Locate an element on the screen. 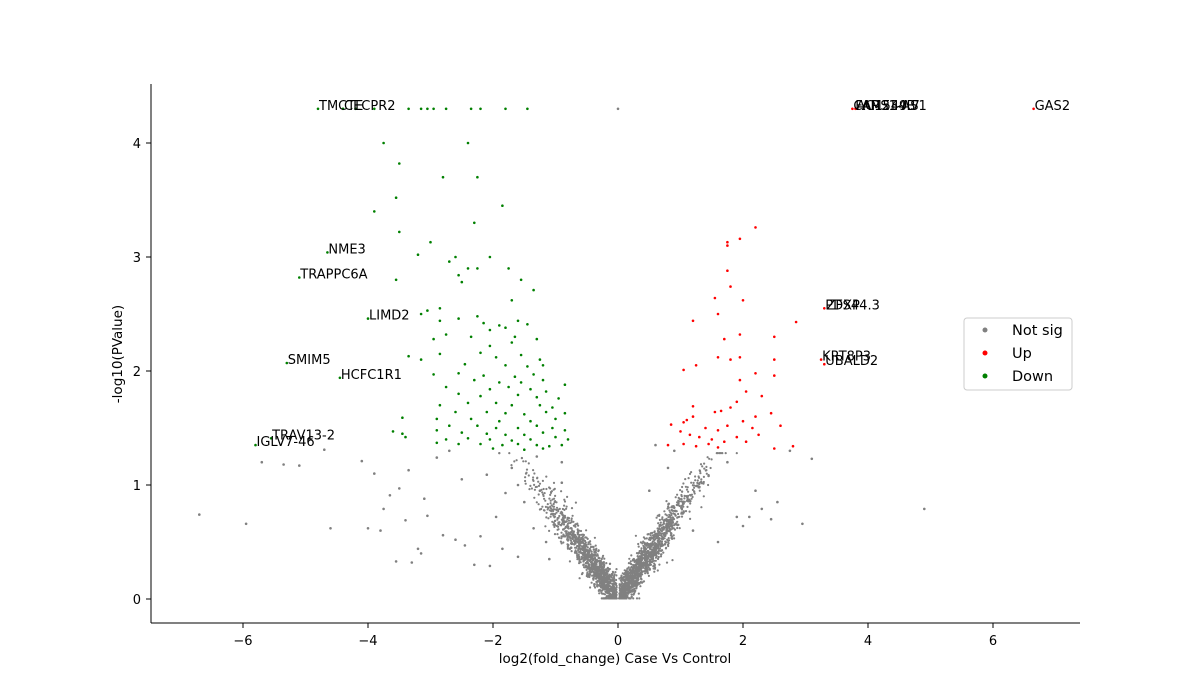 This screenshot has height=700, width=1200. y-tick-label: 1 is located at coordinates (137, 486).